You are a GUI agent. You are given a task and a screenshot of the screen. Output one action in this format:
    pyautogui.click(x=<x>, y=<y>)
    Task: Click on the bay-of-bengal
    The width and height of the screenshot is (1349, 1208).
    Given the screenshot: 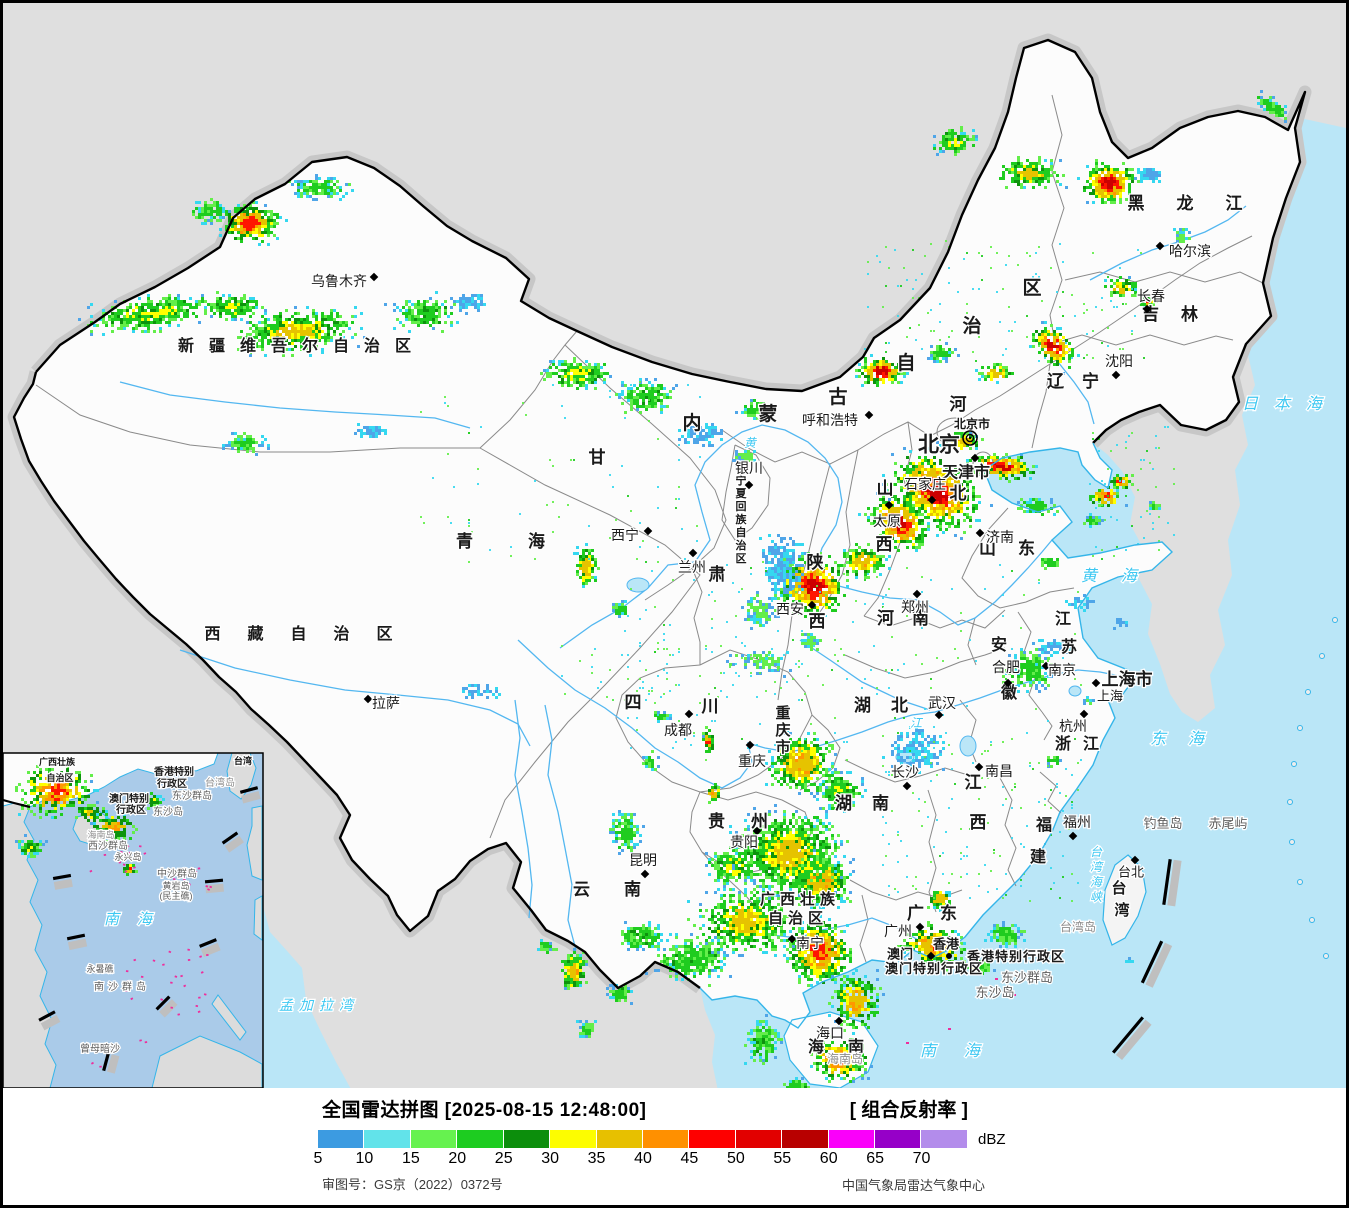 What is the action you would take?
    pyautogui.click(x=307, y=997)
    